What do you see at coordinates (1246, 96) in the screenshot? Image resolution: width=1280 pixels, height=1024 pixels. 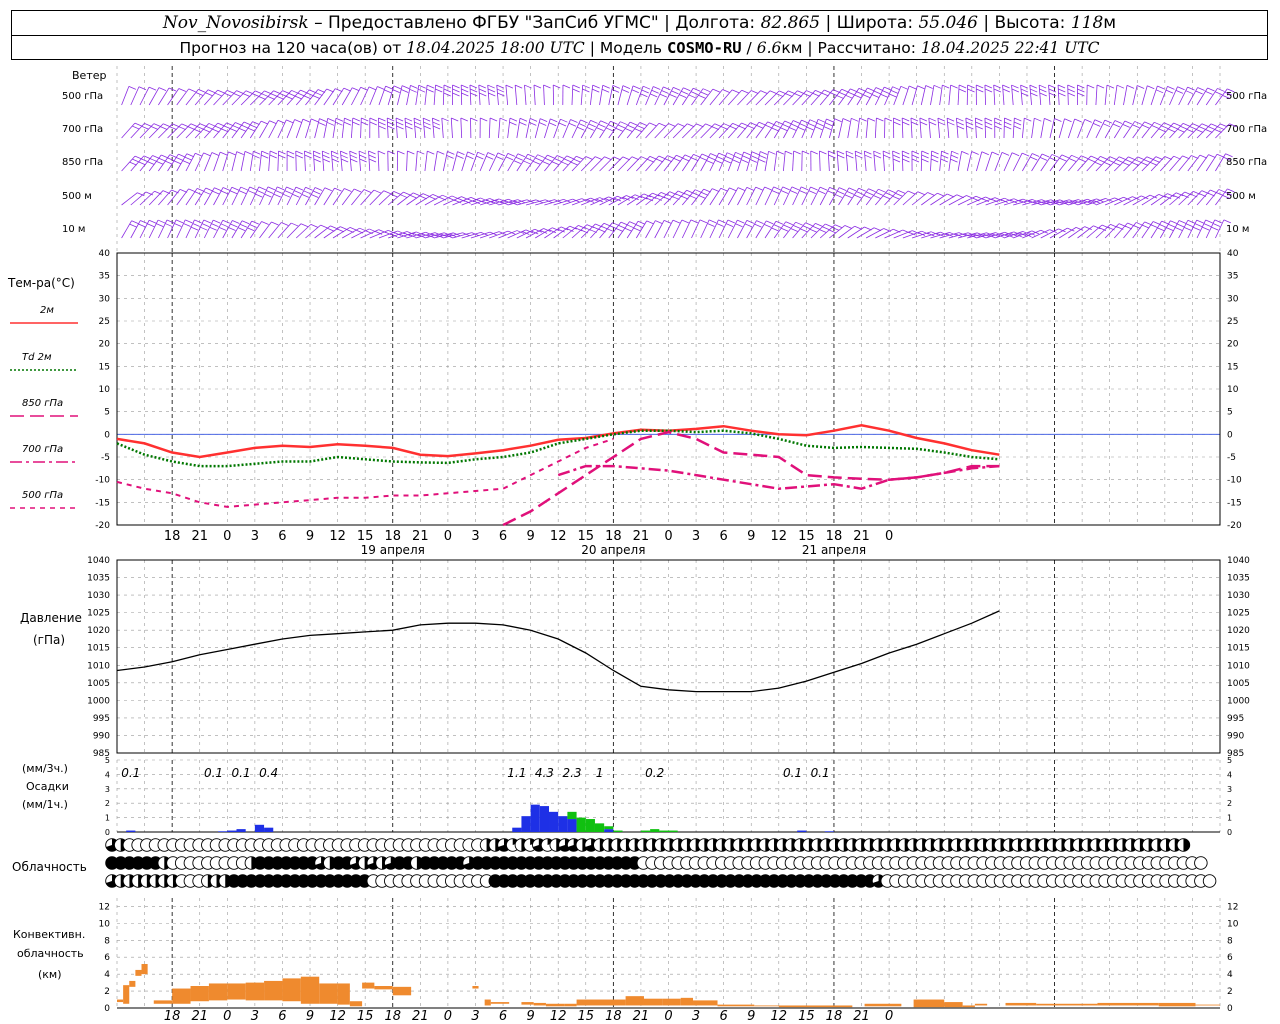 I see `wind-level-label-right: 500 гПа` at bounding box center [1246, 96].